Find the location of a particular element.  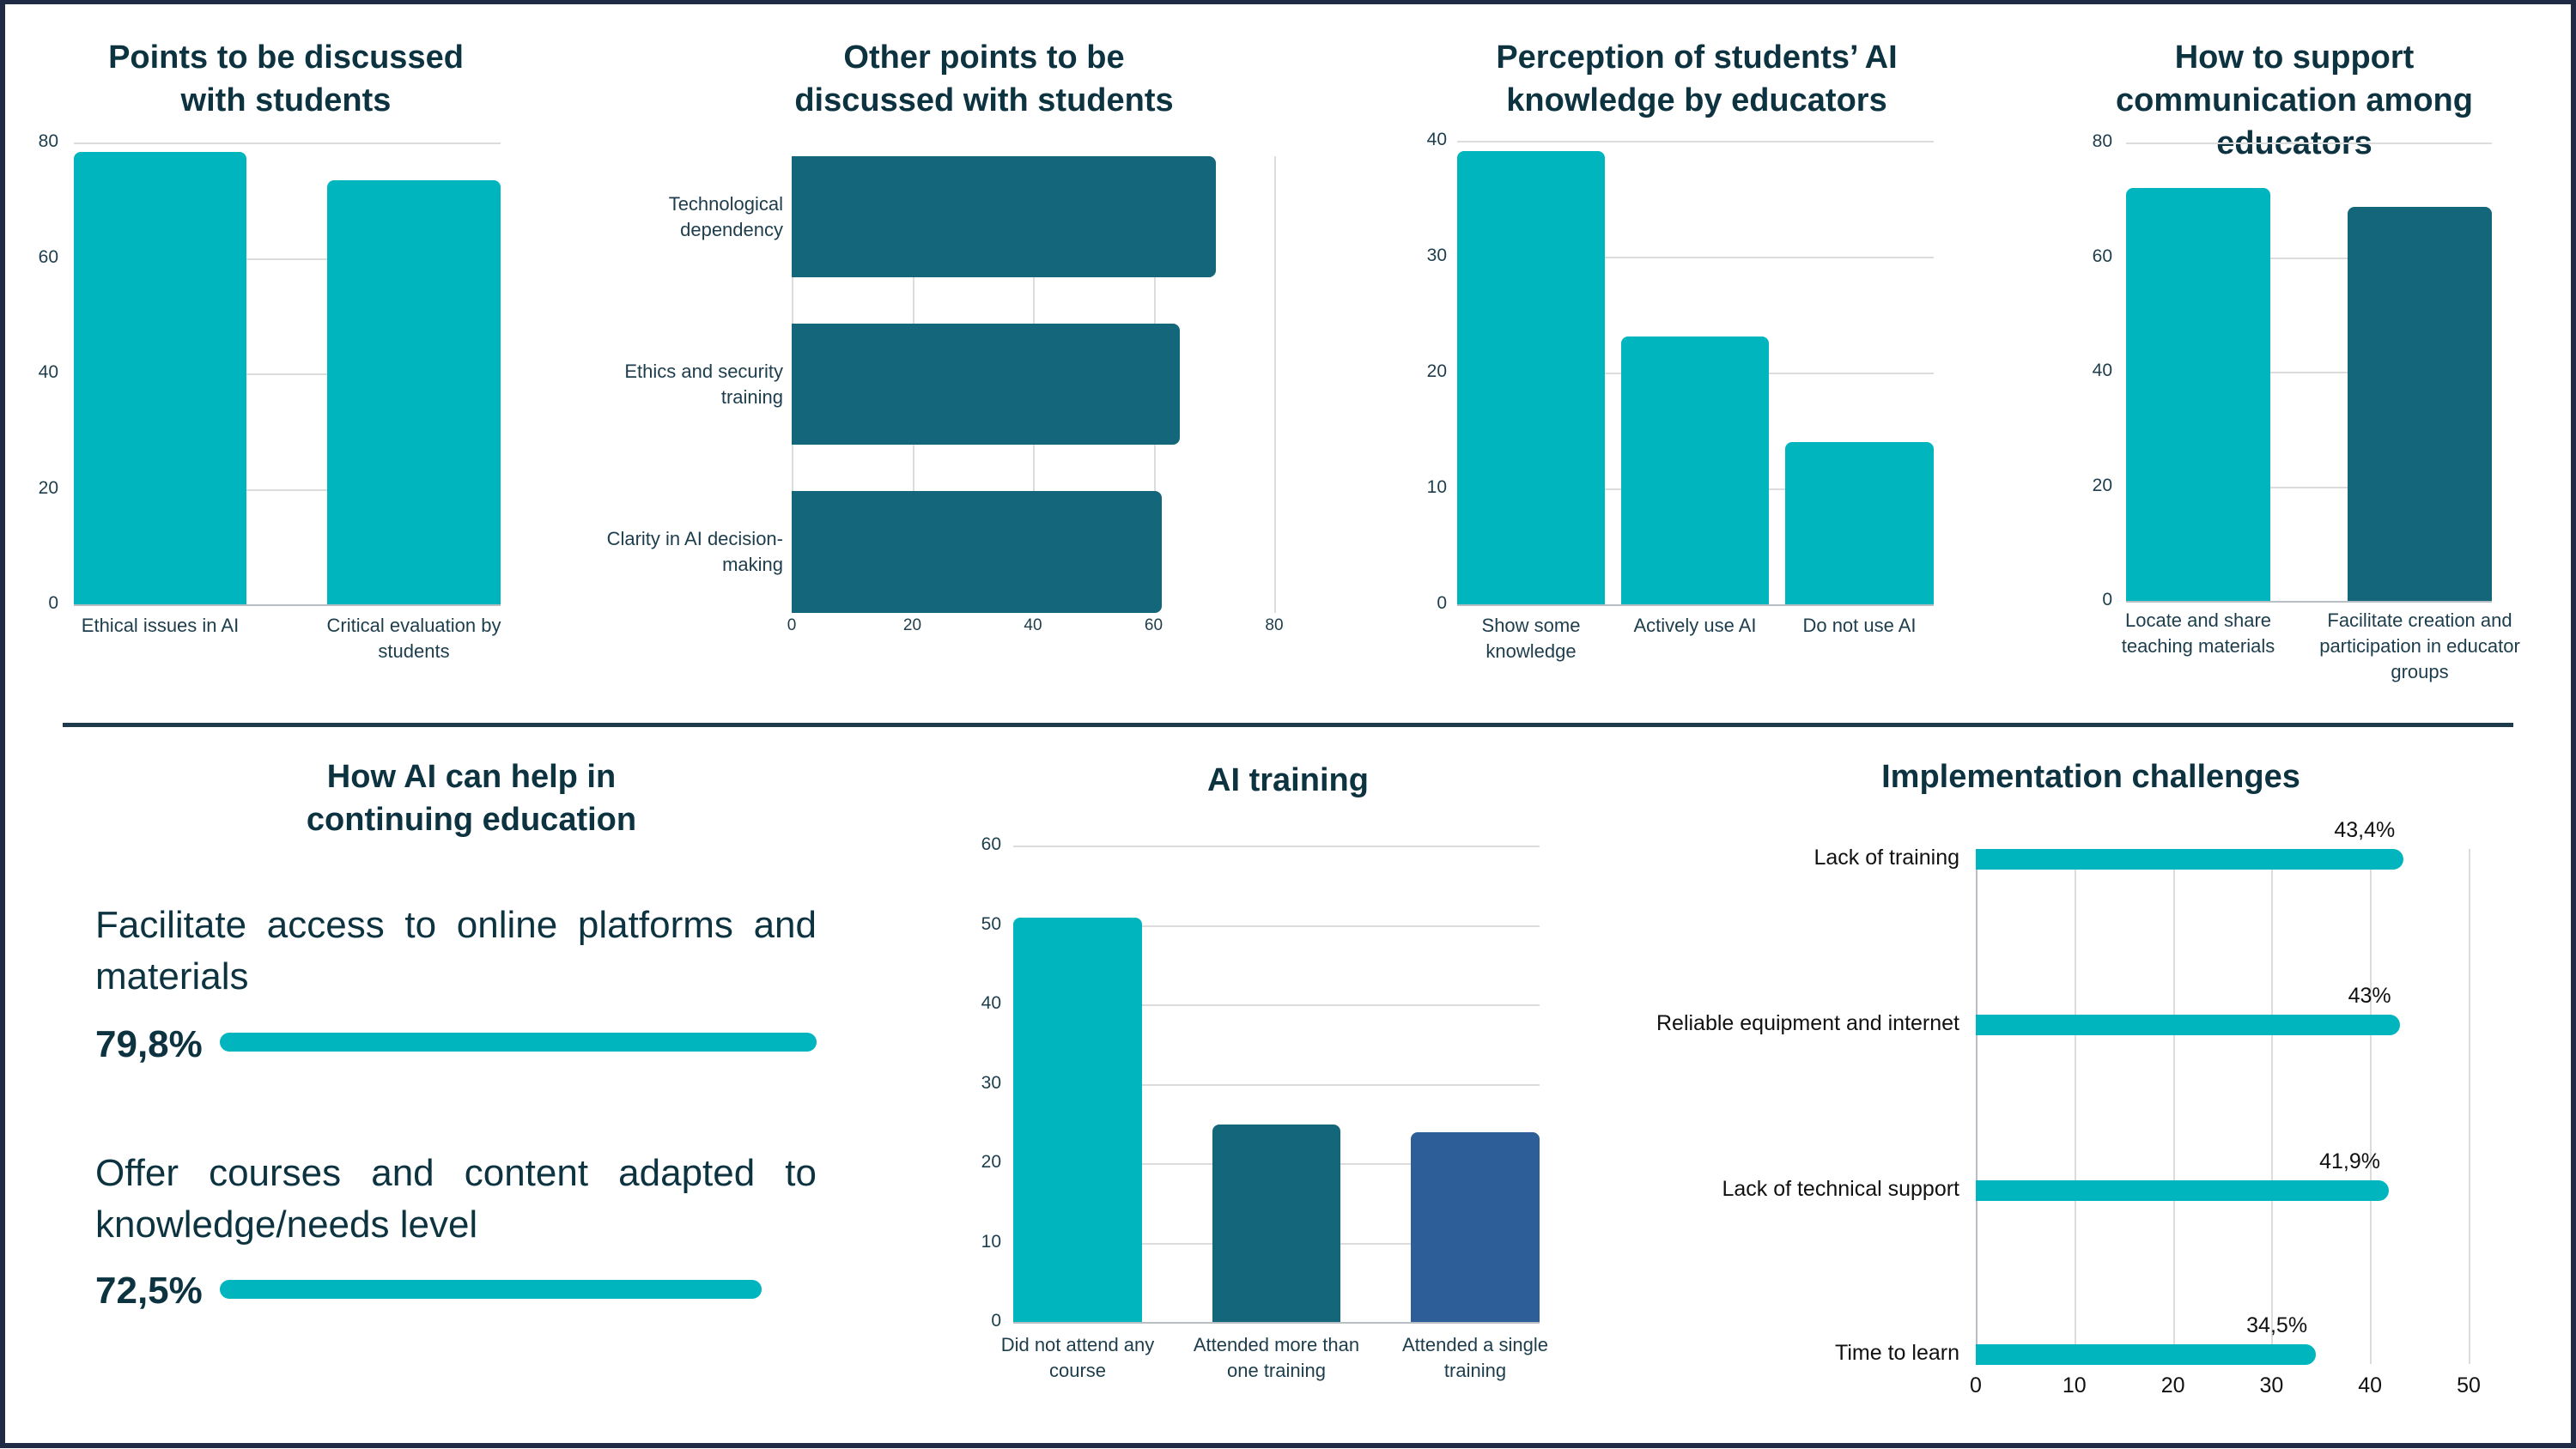

x-category-label: Did not attend any course is located at coordinates (1078, 1357).